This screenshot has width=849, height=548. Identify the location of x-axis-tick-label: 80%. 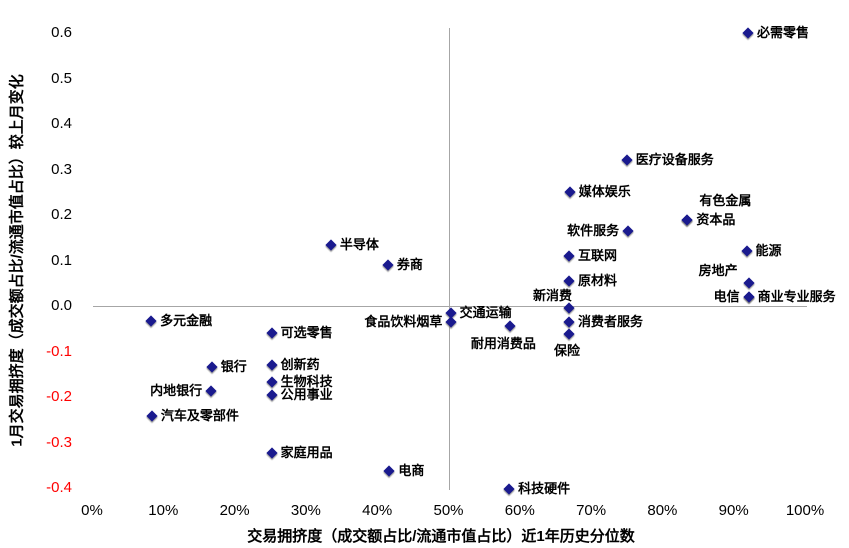
(662, 510).